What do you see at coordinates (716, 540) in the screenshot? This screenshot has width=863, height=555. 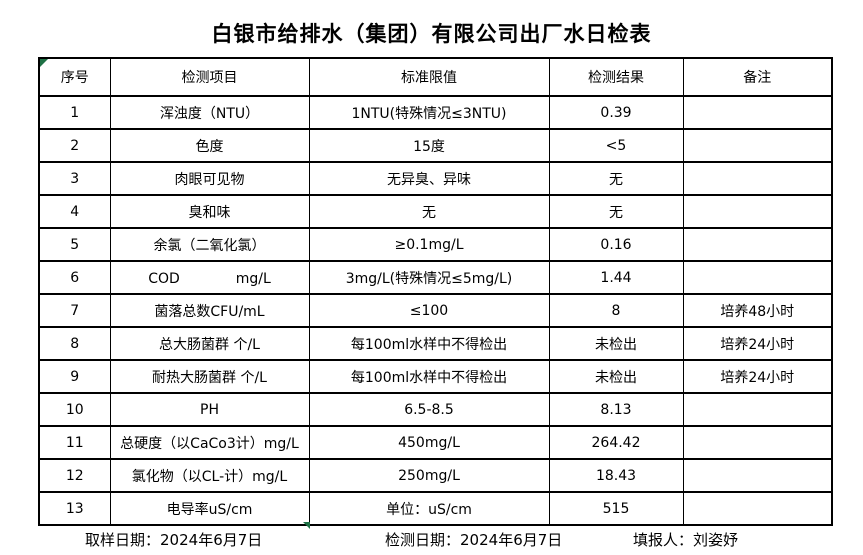 I see `reporter-value: 刘姿妤` at bounding box center [716, 540].